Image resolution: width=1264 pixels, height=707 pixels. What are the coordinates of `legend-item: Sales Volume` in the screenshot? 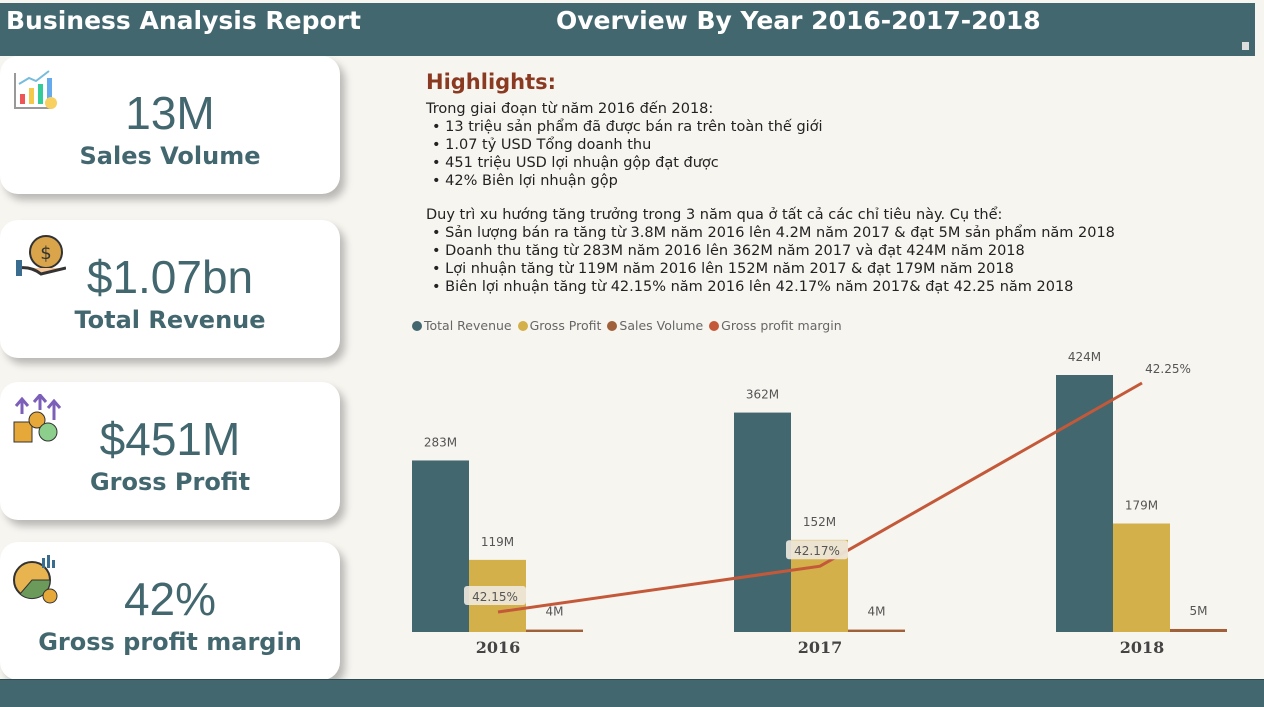 It's located at (655, 325).